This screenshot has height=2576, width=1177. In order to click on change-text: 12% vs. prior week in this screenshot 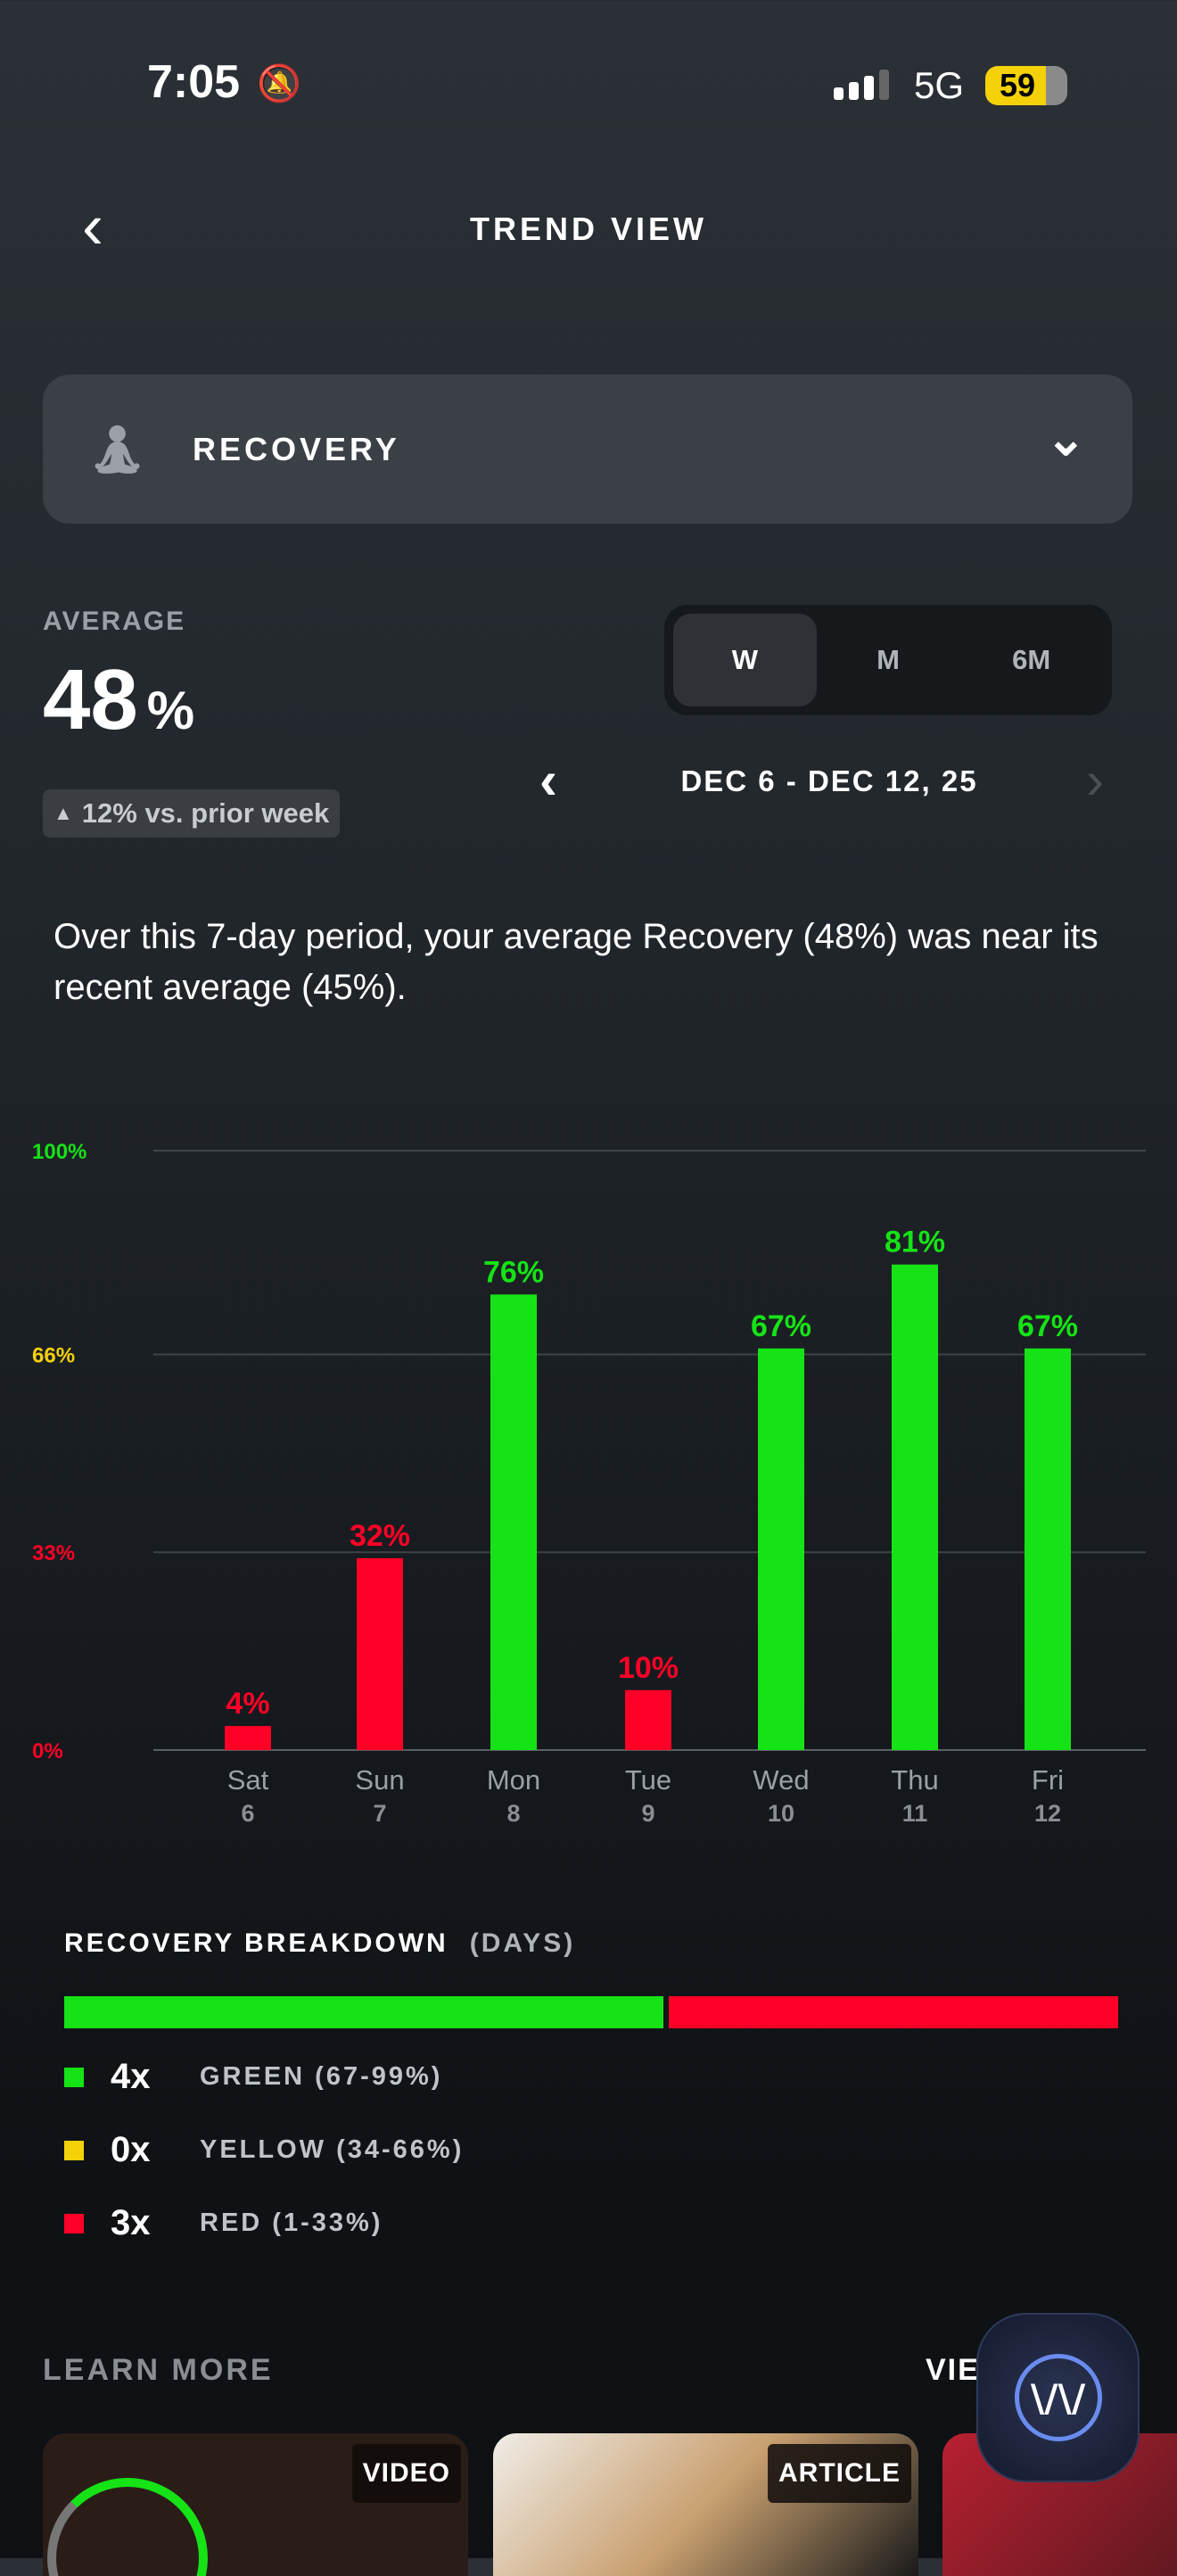, I will do `click(205, 813)`.